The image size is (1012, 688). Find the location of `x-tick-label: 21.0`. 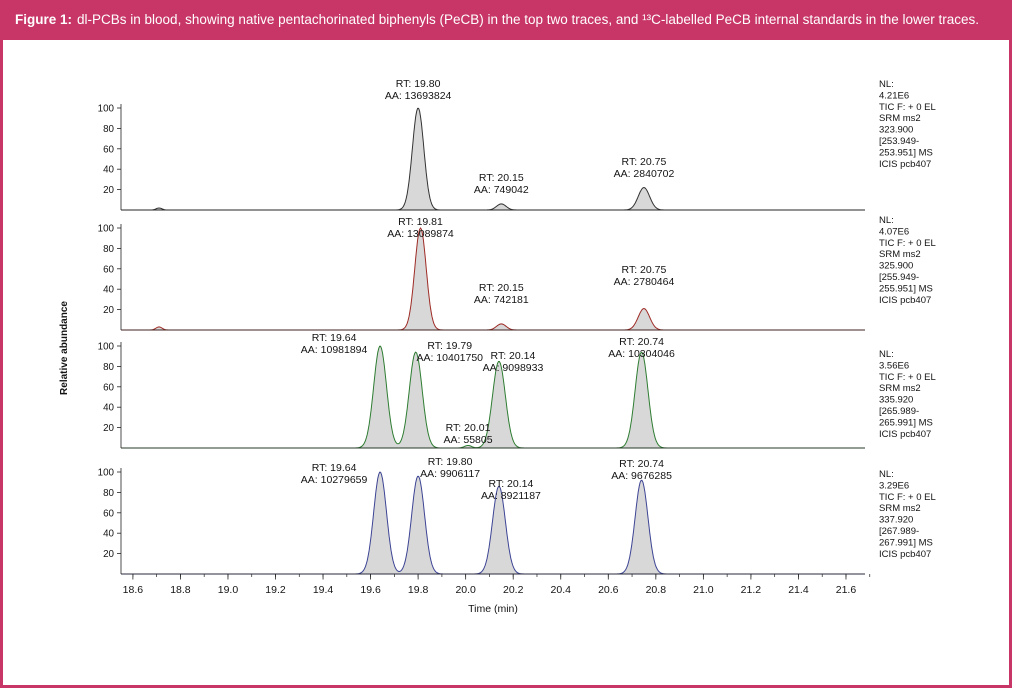

x-tick-label: 21.0 is located at coordinates (703, 590).